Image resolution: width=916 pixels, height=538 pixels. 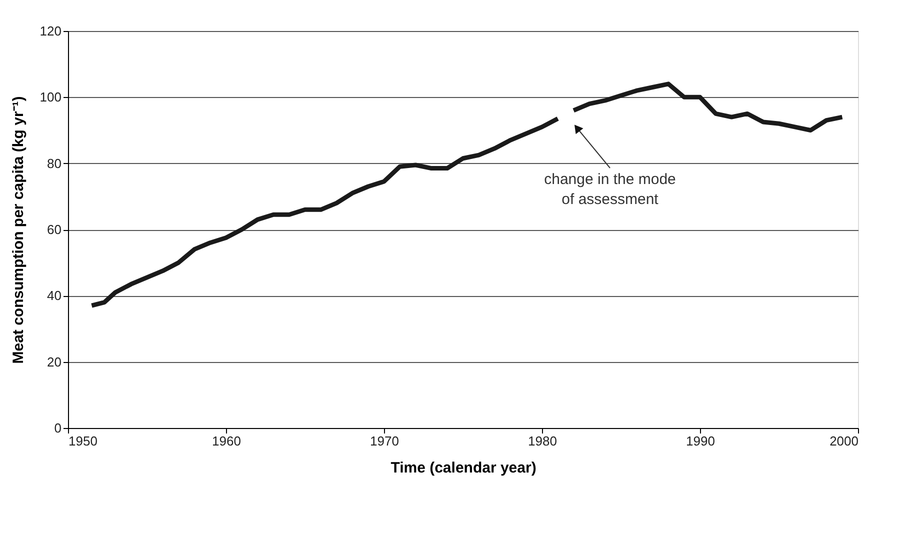 I want to click on y-tick-label: 0, so click(x=58, y=428).